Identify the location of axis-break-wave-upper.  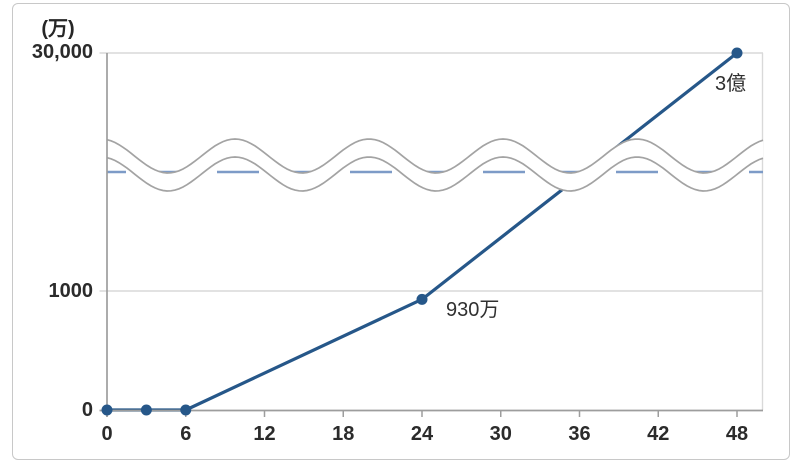
(435, 156).